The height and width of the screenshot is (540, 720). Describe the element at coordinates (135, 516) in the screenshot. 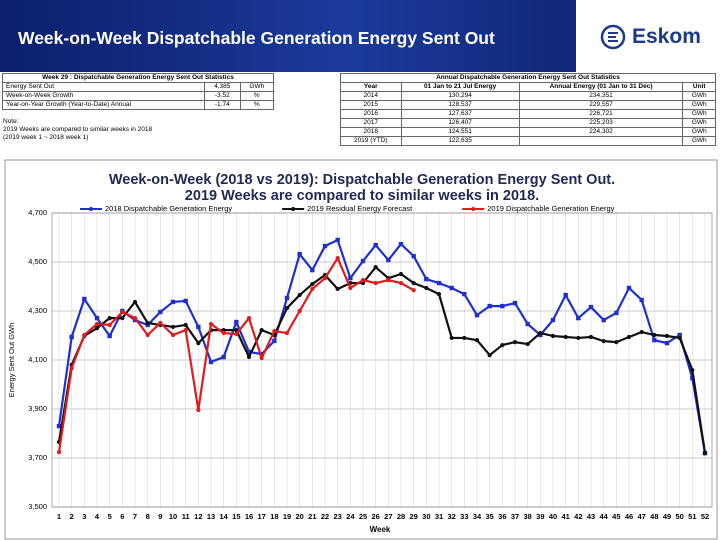

I see `x-tick-label: 7` at that location.